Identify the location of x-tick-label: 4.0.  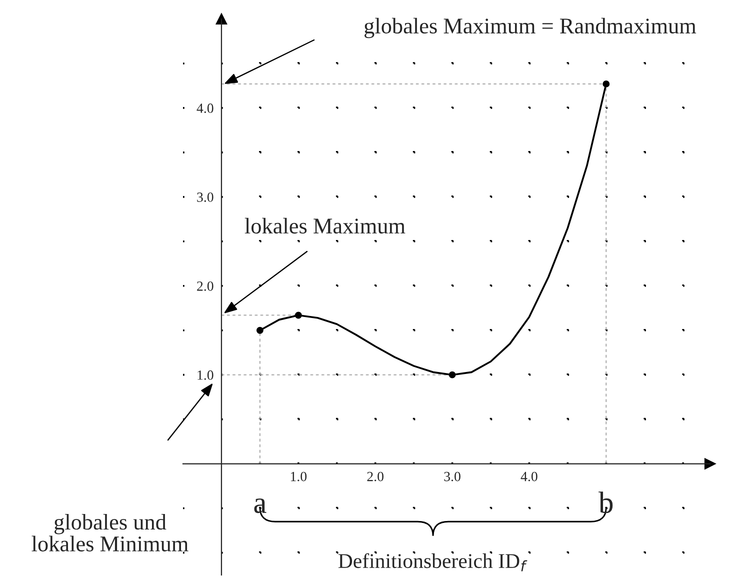
(529, 477).